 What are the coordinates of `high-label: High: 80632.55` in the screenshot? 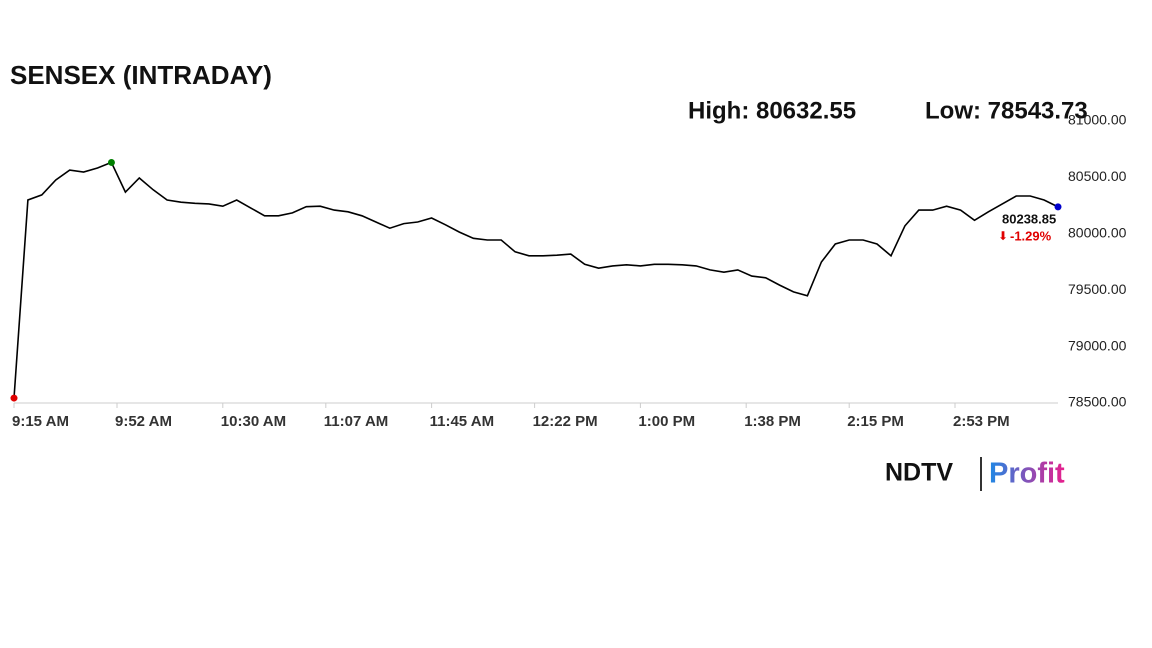 It's located at (772, 110).